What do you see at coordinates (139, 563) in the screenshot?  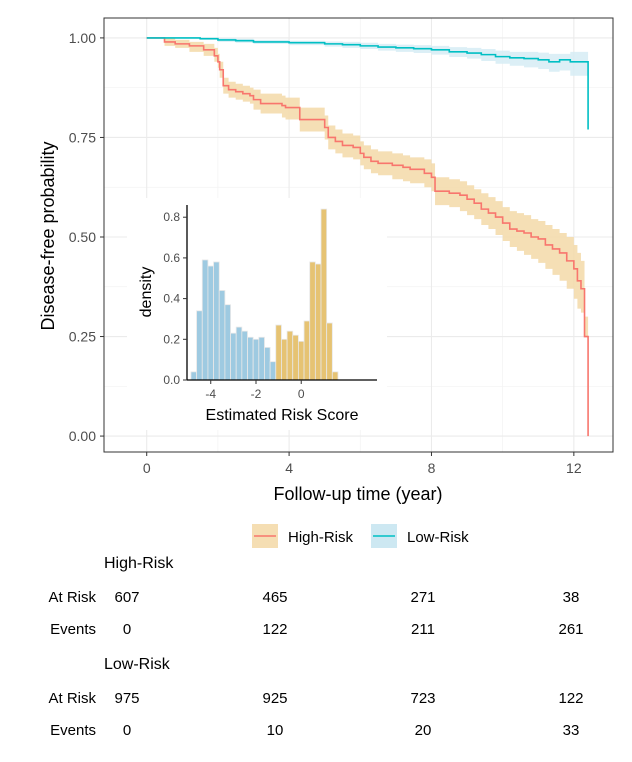 I see `risk-group-title-high: High-Risk` at bounding box center [139, 563].